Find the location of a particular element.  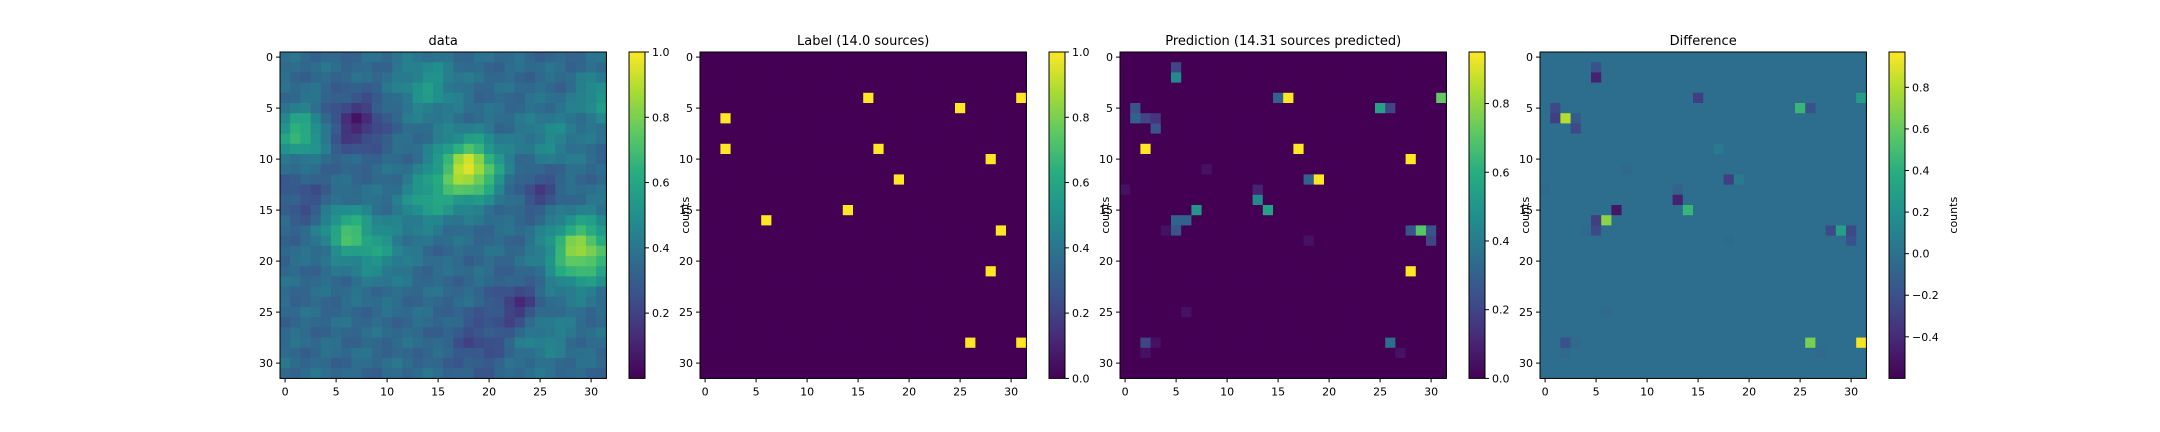

y-tick-label: 10 is located at coordinates (1526, 159).